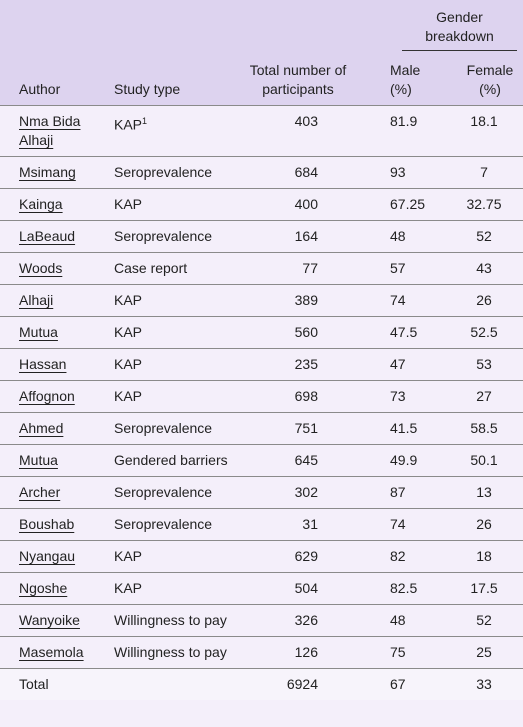 This screenshot has width=523, height=727. I want to click on table-cell: 75, so click(412, 652).